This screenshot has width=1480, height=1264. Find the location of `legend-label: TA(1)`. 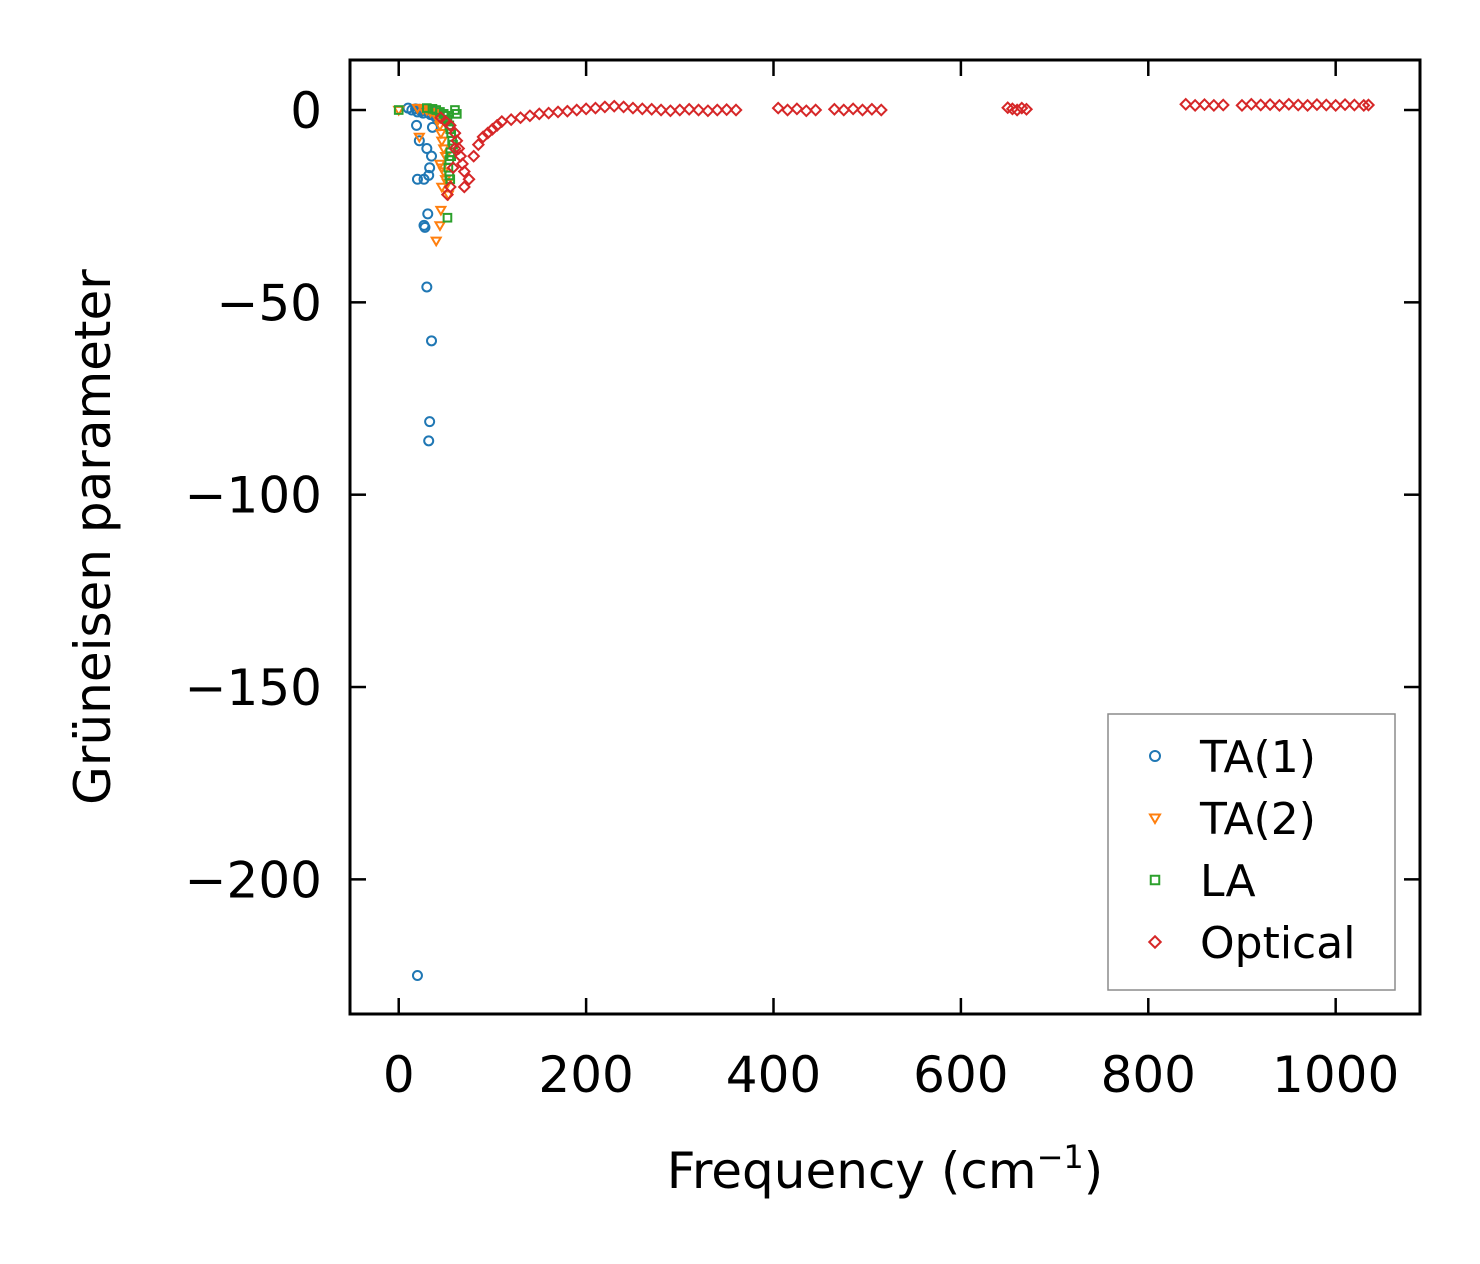

legend-label: TA(1) is located at coordinates (1257, 757).